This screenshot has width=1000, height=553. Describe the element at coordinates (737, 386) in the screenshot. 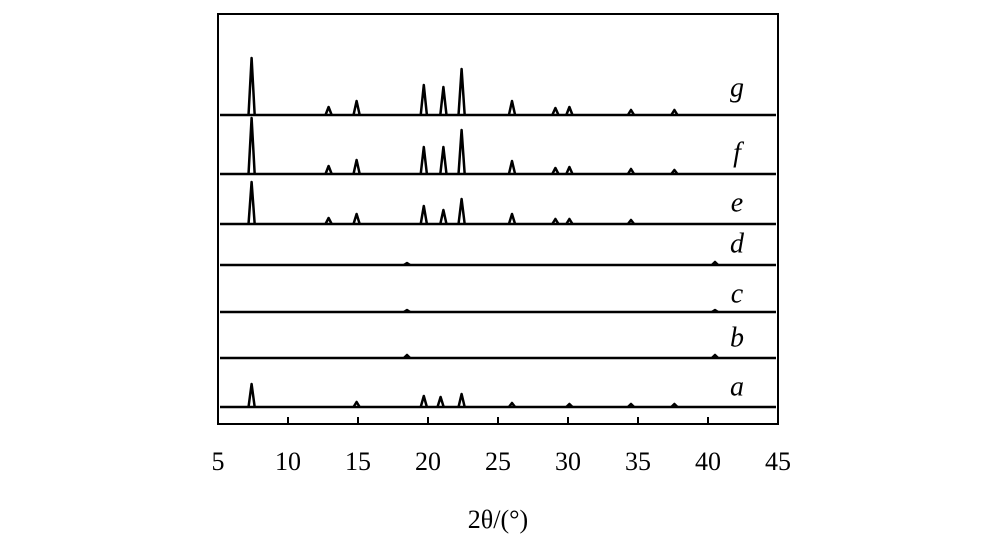

I see `series-label: a` at that location.